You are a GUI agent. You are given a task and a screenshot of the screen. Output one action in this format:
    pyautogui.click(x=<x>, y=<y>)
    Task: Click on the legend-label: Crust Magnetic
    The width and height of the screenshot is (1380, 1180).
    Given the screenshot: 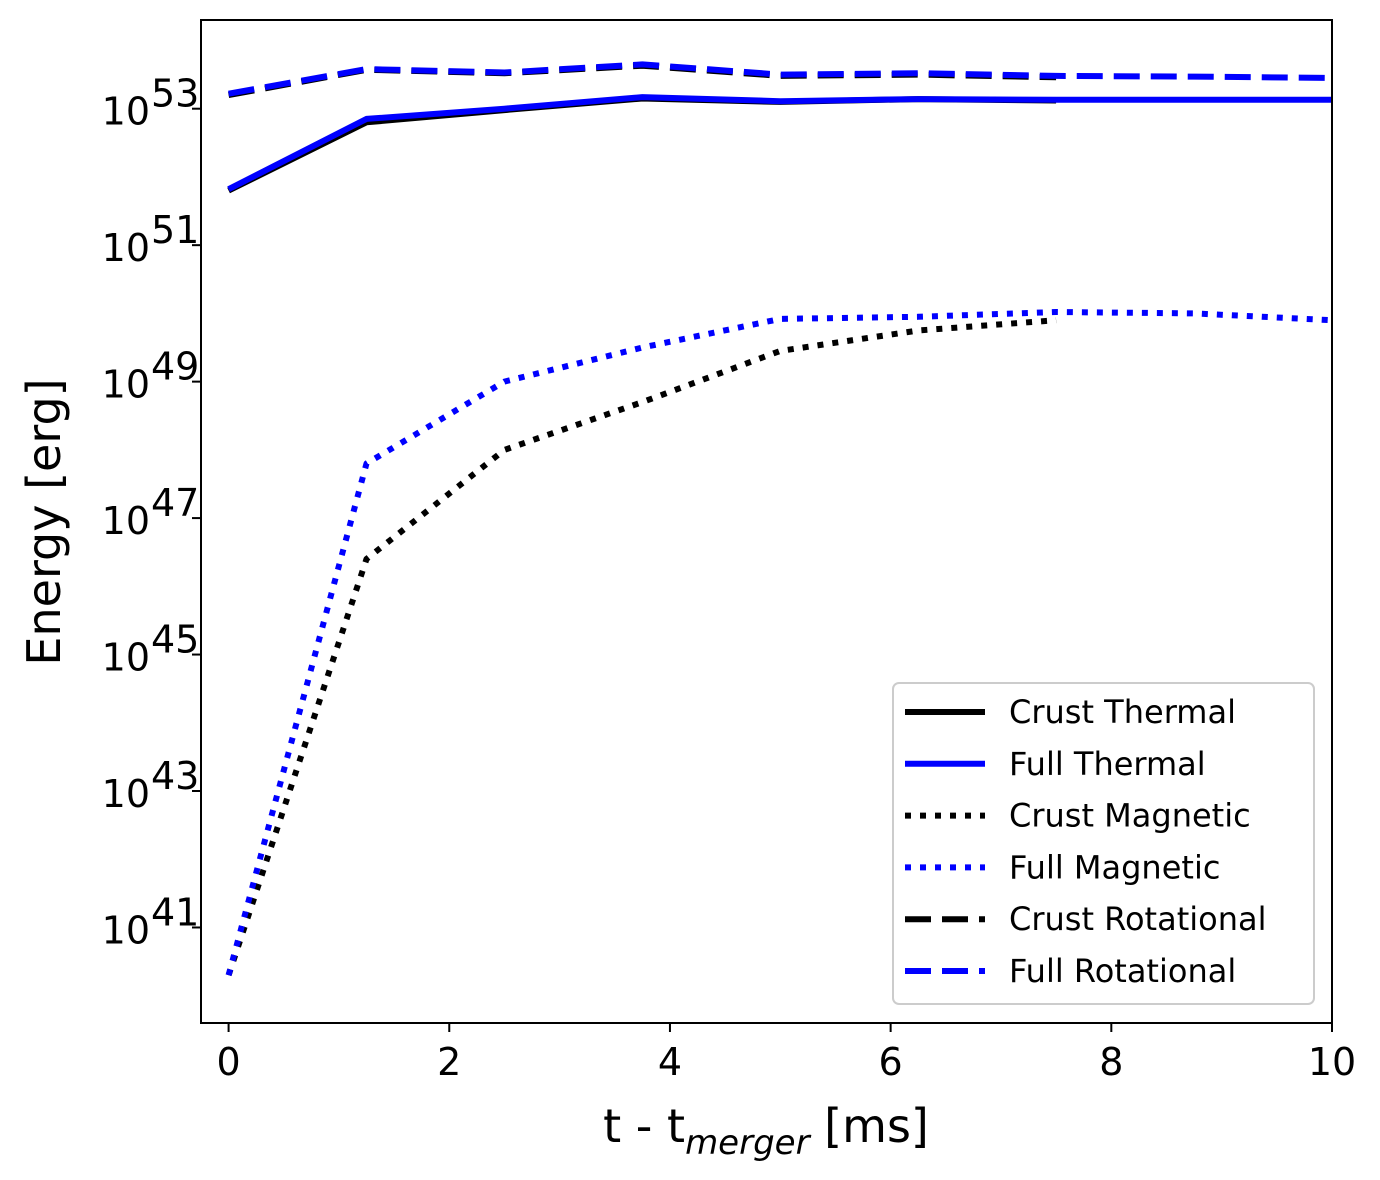 What is the action you would take?
    pyautogui.click(x=1130, y=816)
    